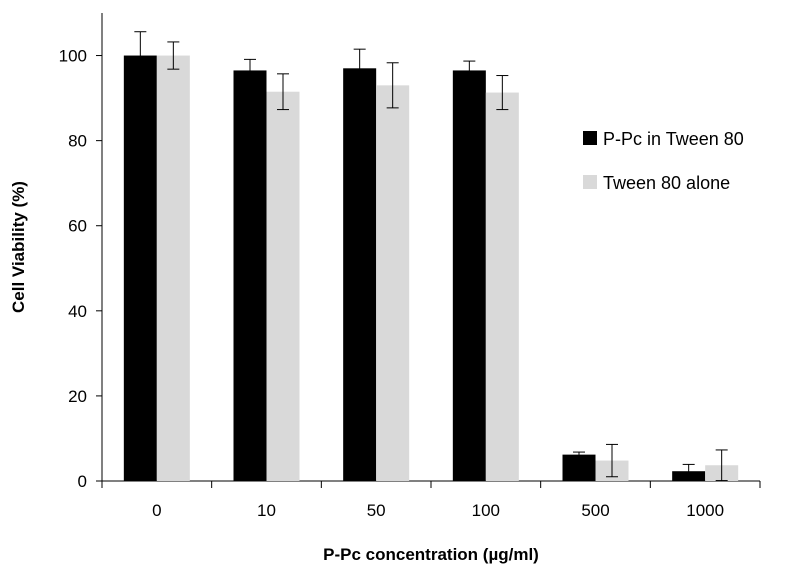 This screenshot has height=576, width=791. I want to click on y-tick-label: 80, so click(77, 141).